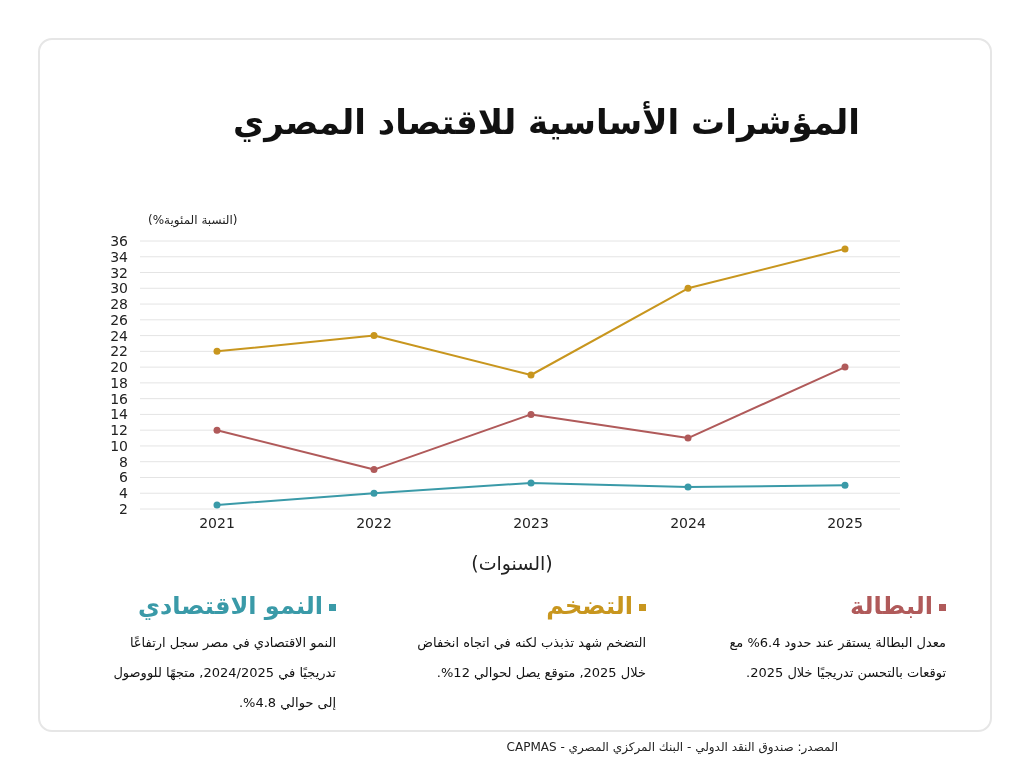 This screenshot has height=768, width=1024. What do you see at coordinates (119, 241) in the screenshot?
I see `y-tick-label: 36` at bounding box center [119, 241].